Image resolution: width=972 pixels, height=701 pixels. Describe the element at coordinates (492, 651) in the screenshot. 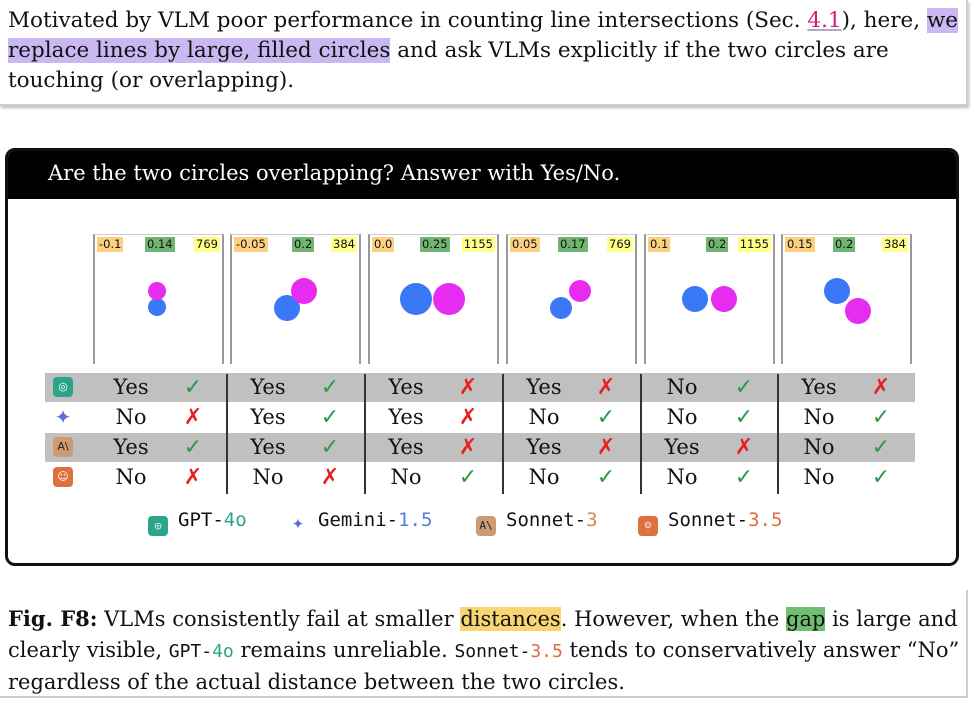

I see `model-sonnet: Sonnet-` at that location.